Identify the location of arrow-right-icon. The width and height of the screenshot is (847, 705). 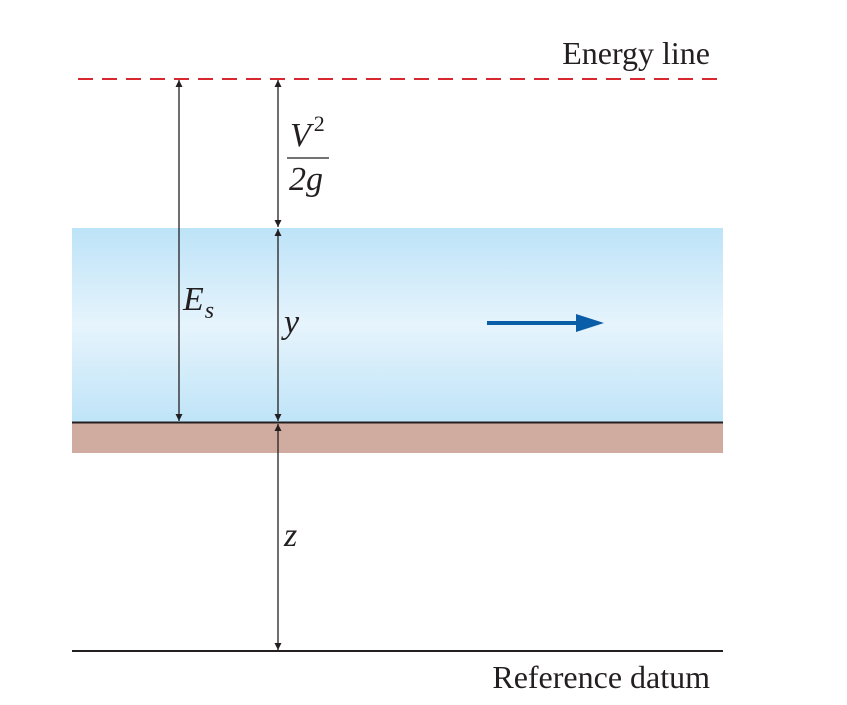
(545, 323).